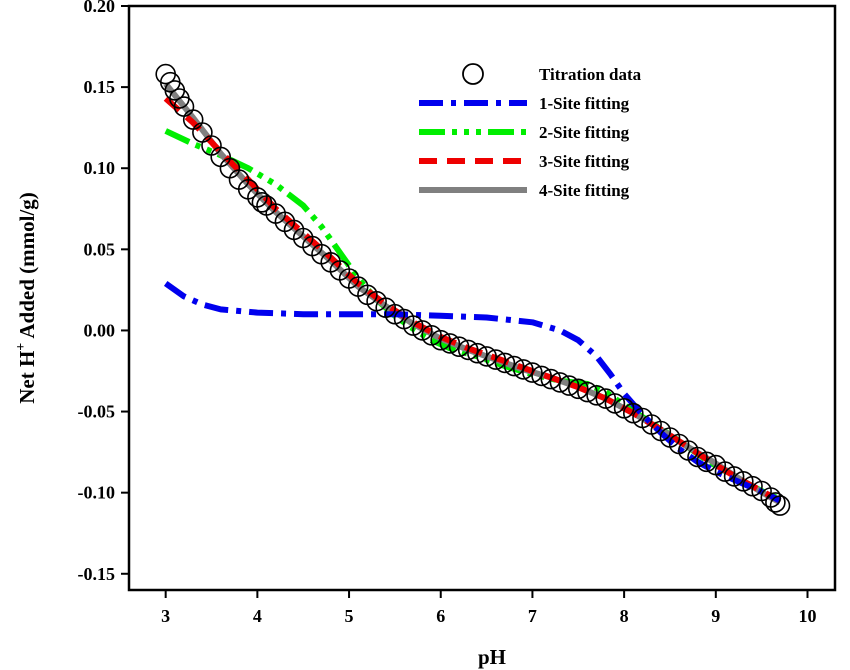 The width and height of the screenshot is (850, 670). What do you see at coordinates (807, 616) in the screenshot?
I see `x-tick-label: 10` at bounding box center [807, 616].